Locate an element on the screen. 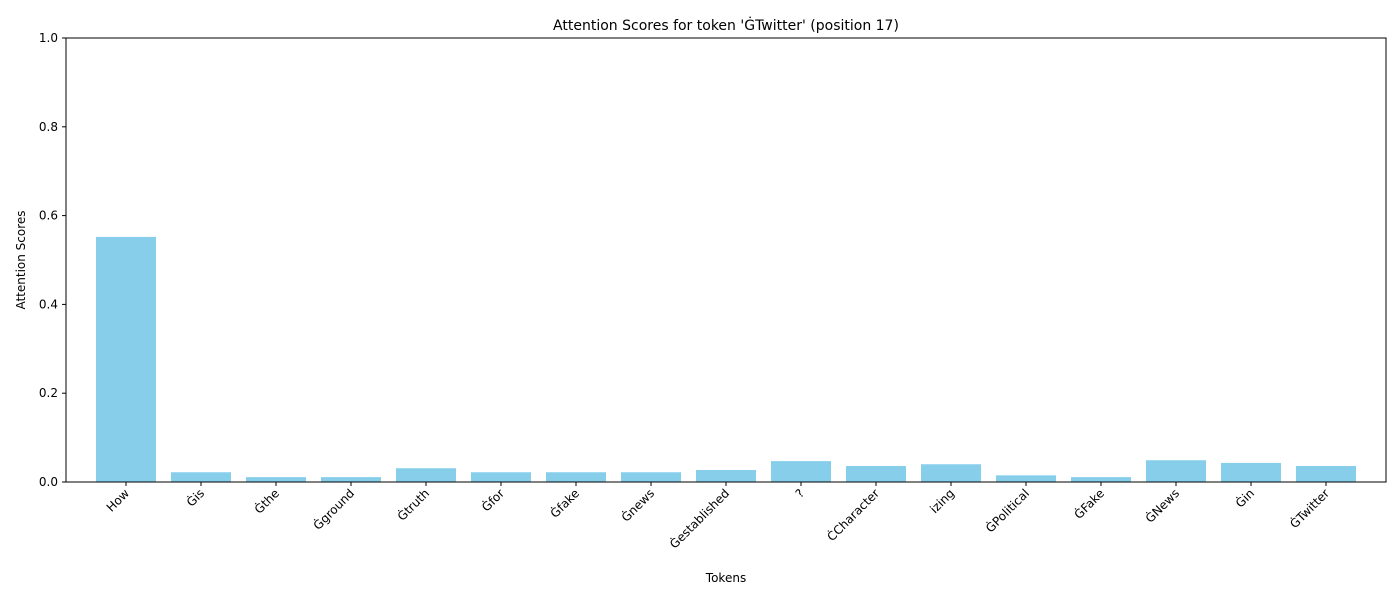  x-tick-label: Ġfor is located at coordinates (493, 500).